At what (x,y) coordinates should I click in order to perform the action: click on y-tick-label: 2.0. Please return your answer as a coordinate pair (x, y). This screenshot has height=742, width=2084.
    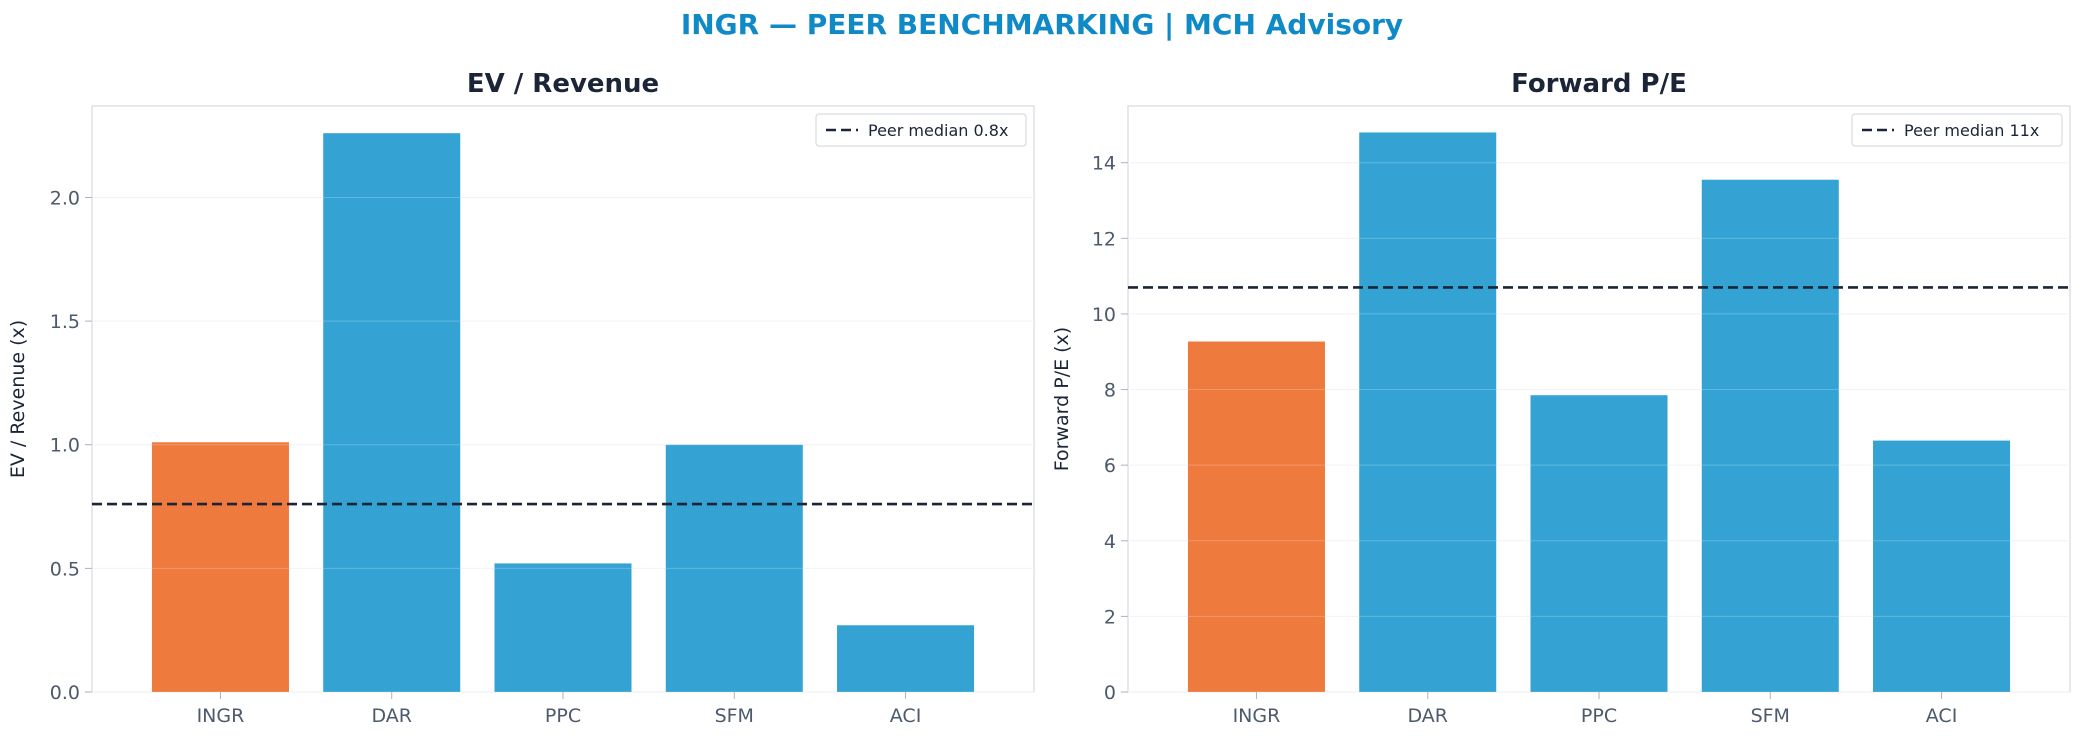
    Looking at the image, I should click on (65, 198).